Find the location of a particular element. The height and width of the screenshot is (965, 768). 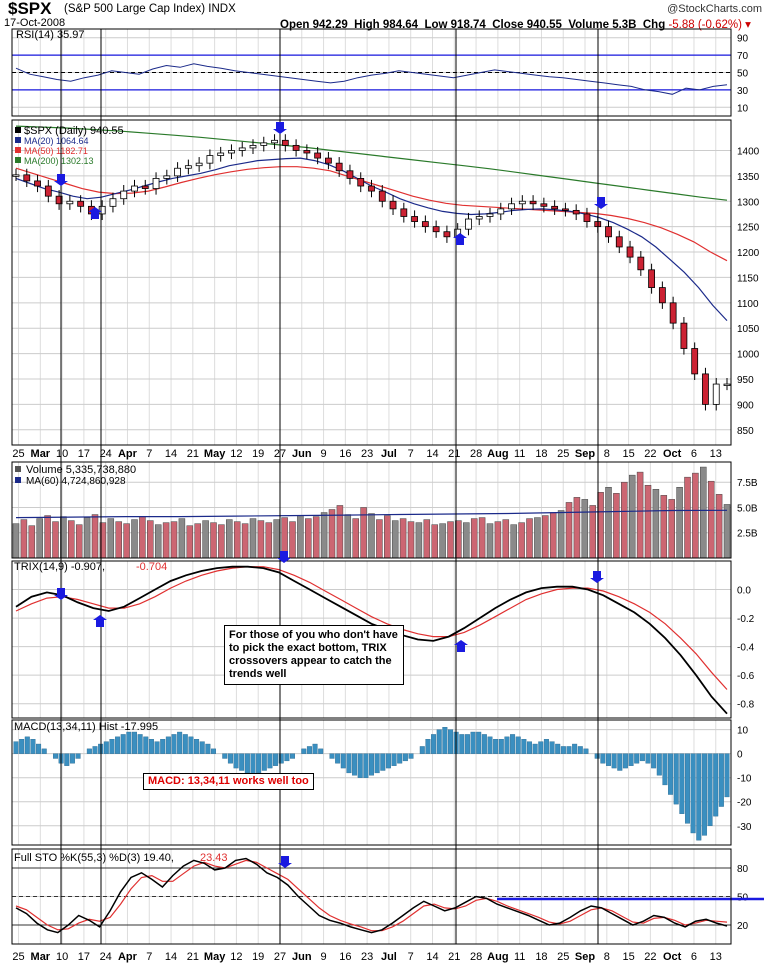

x-tick-label: Aug is located at coordinates (497, 454).